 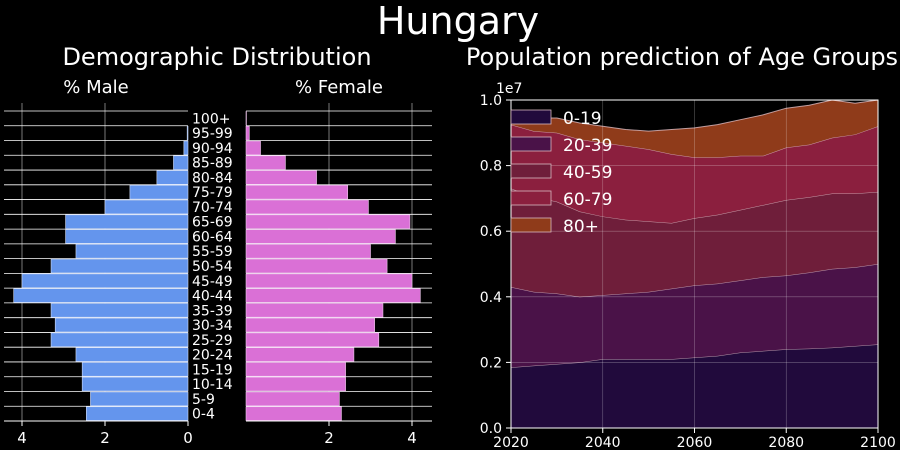 What do you see at coordinates (212, 297) in the screenshot?
I see `age-group-label: 40-44` at bounding box center [212, 297].